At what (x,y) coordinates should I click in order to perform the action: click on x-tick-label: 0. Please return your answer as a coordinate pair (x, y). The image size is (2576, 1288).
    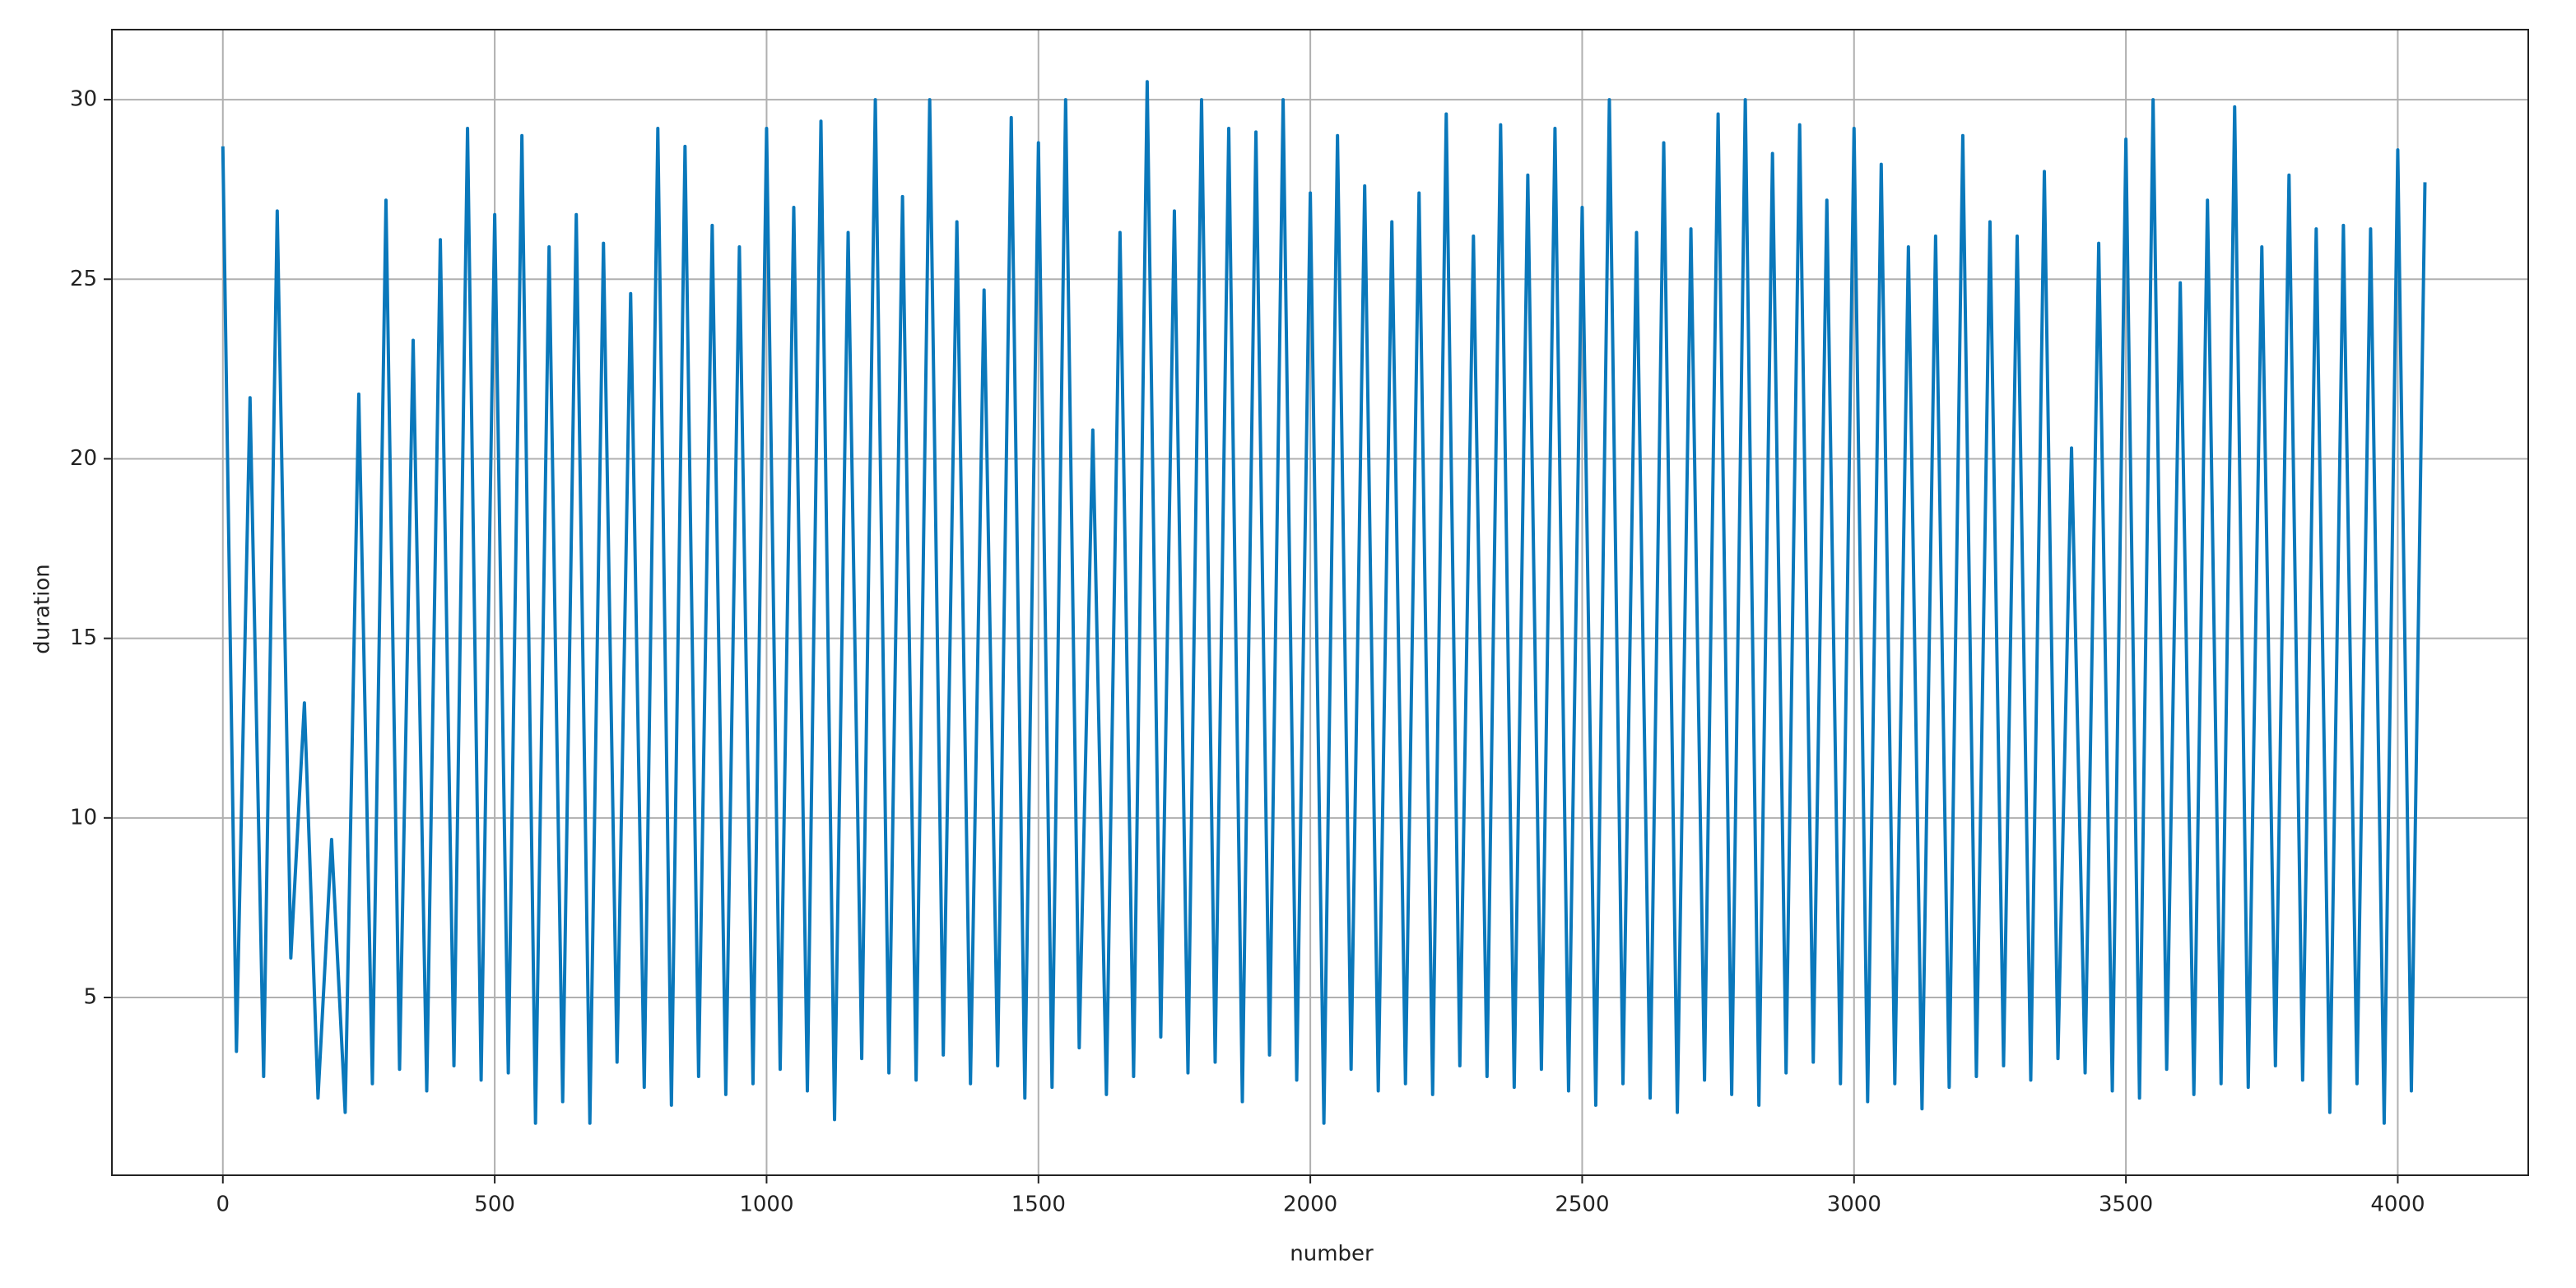
    Looking at the image, I should click on (223, 1205).